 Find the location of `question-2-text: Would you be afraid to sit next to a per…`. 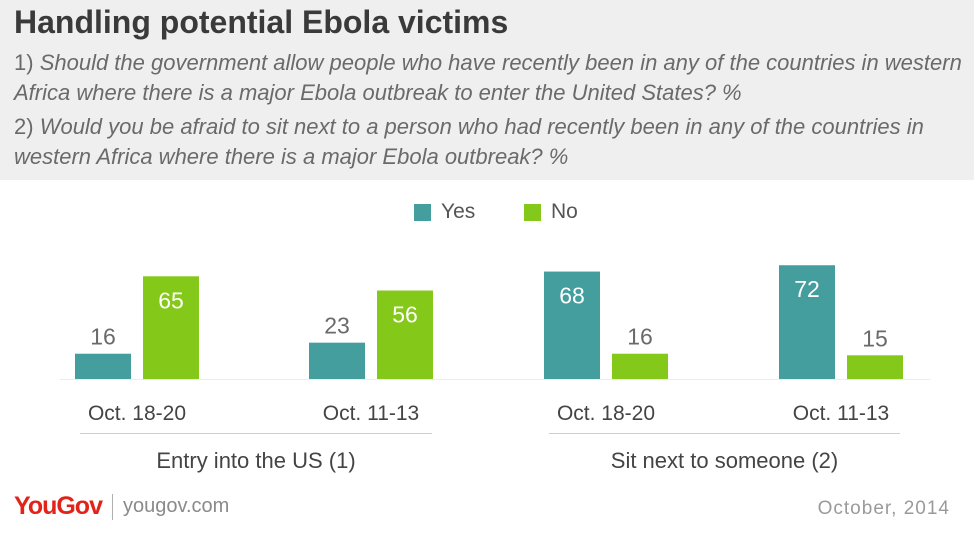

question-2-text: Would you be afraid to sit next to a per… is located at coordinates (469, 141).